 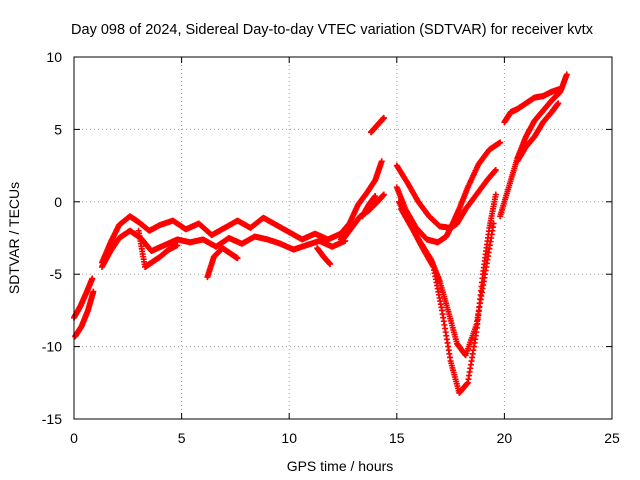 I want to click on y-tick-label: -5, so click(x=56, y=274).